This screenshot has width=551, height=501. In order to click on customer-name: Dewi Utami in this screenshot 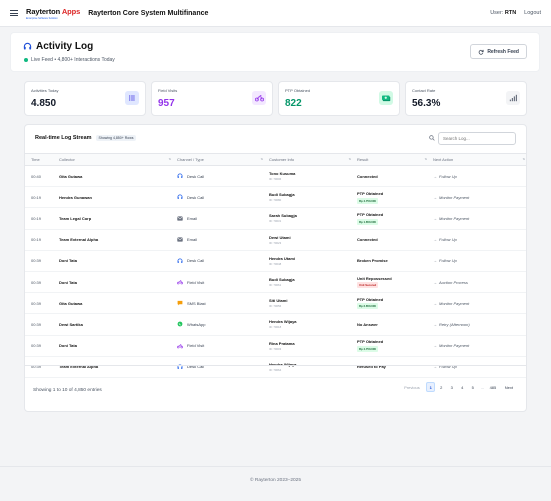, I will do `click(280, 237)`.